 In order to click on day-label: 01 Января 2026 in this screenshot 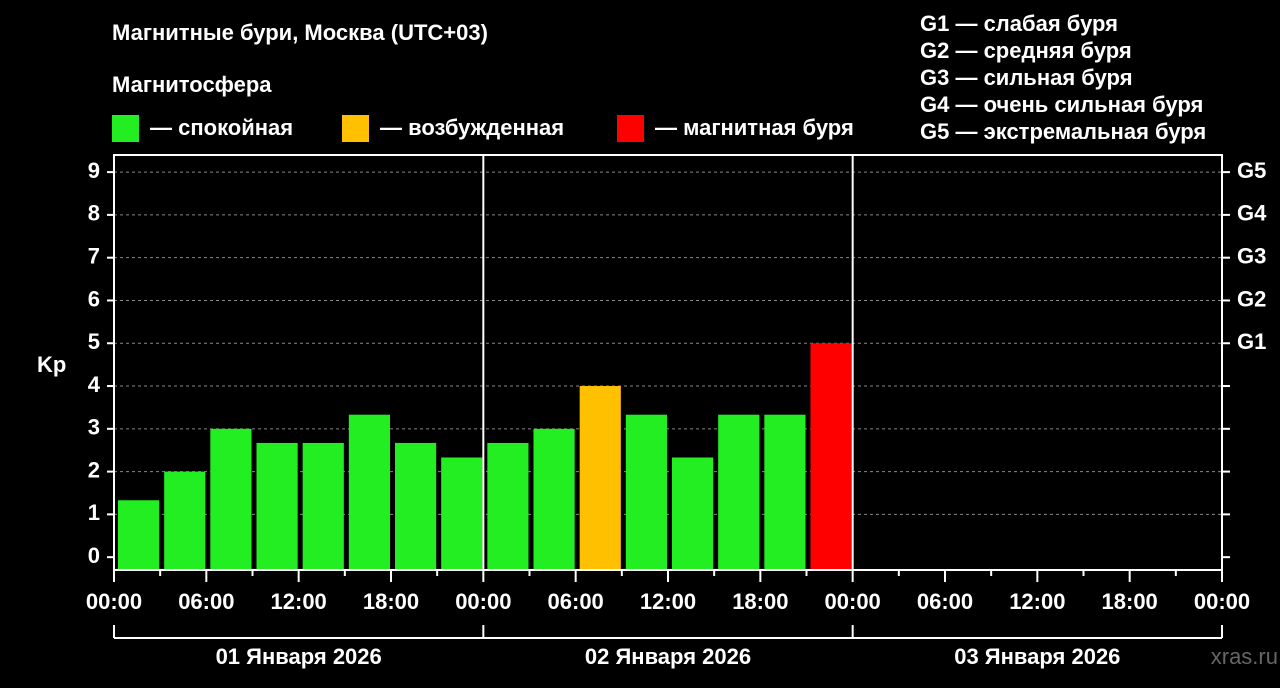, I will do `click(299, 656)`.